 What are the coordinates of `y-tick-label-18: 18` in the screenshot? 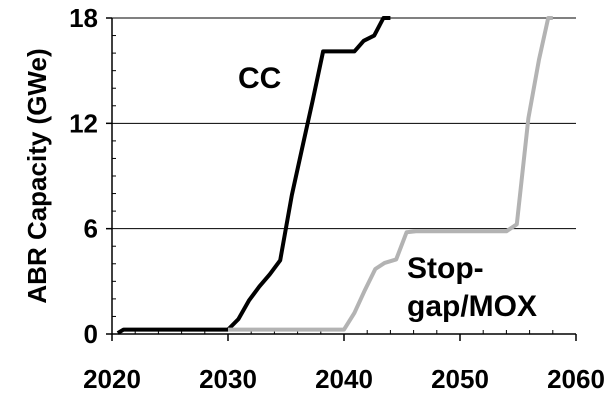 It's located at (83, 18).